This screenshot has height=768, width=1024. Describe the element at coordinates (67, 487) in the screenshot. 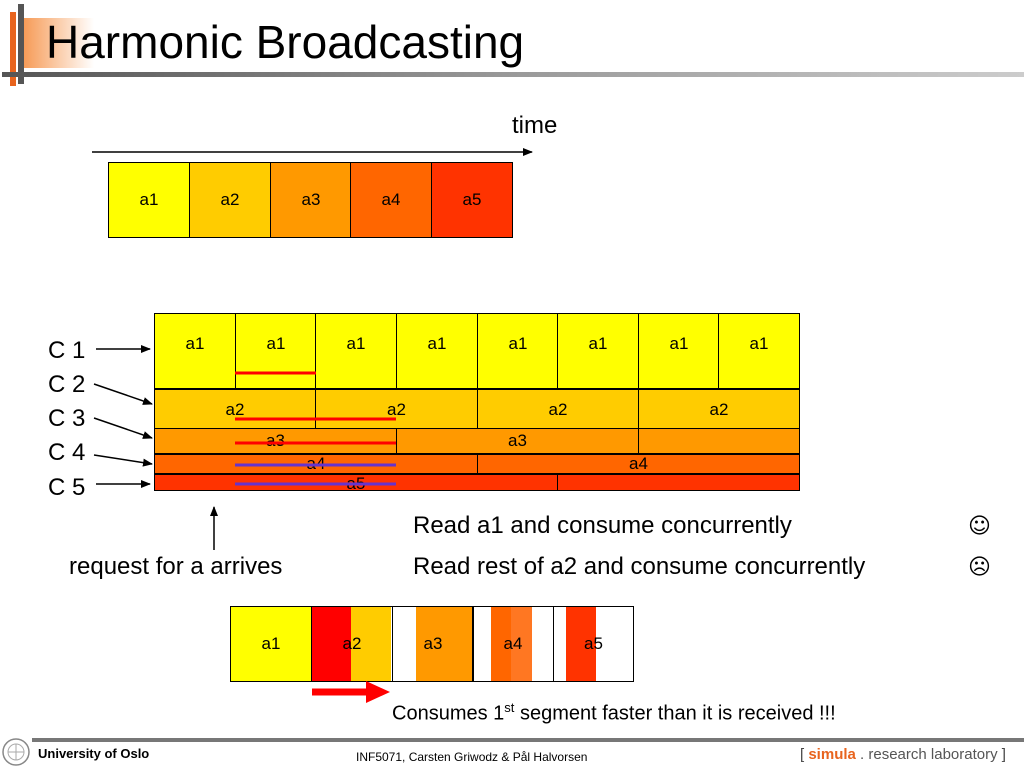

I see `channel-label-c5: C 5` at that location.